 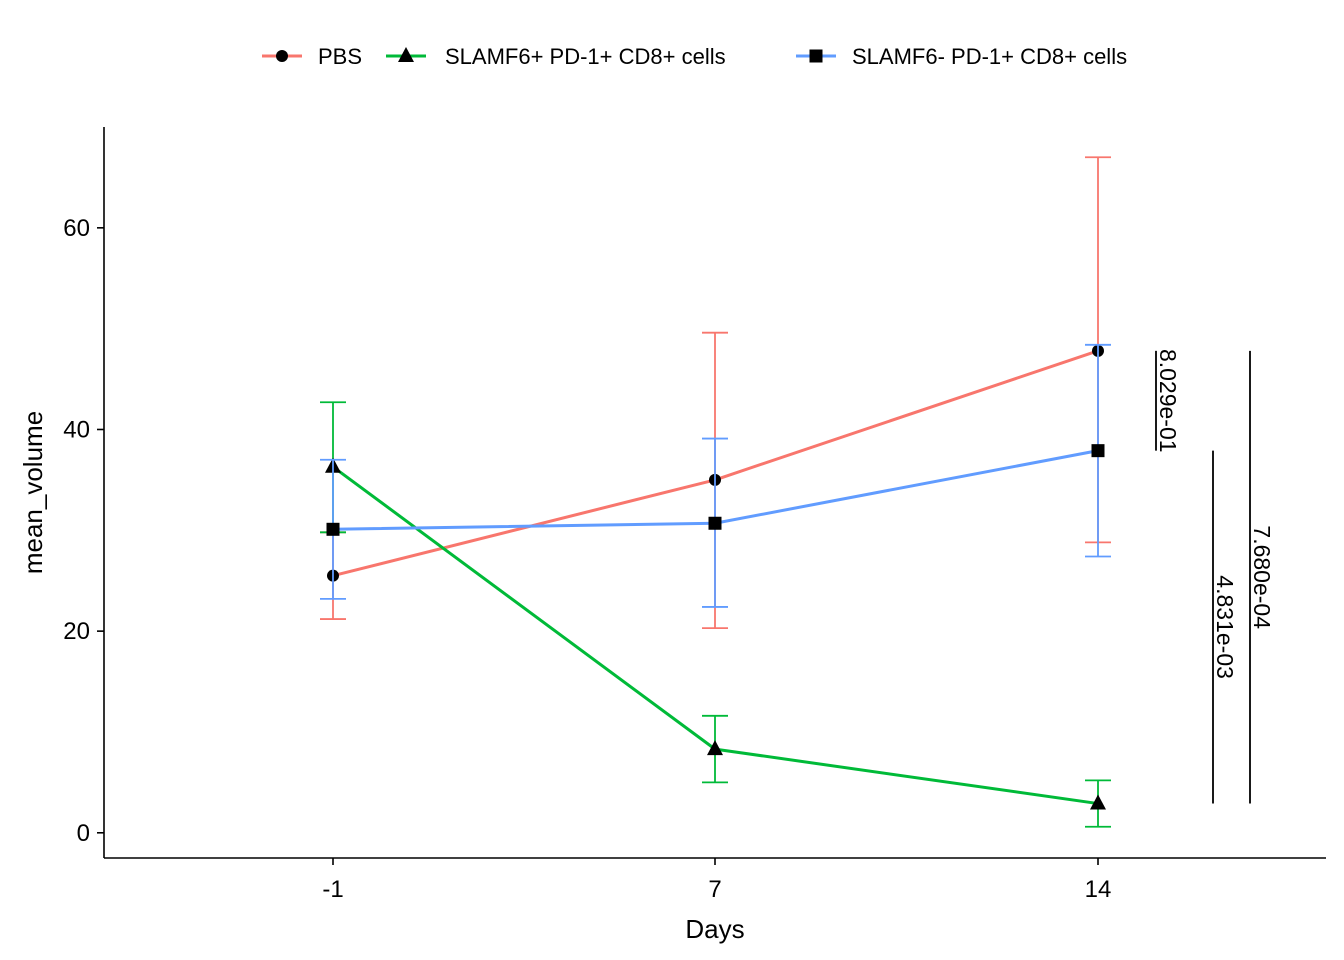 I want to click on legend-label: SLAMF6- PD-1+ CD8+ cells, so click(x=989, y=56).